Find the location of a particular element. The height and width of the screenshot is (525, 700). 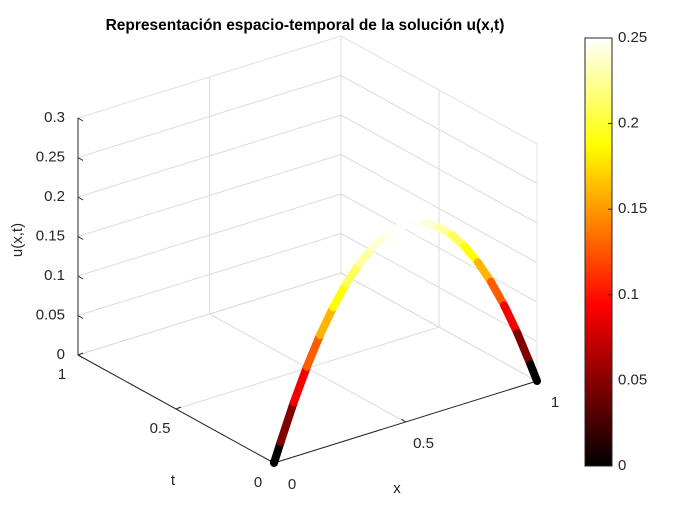

colorbar-tick-label: 0.2 is located at coordinates (628, 123).